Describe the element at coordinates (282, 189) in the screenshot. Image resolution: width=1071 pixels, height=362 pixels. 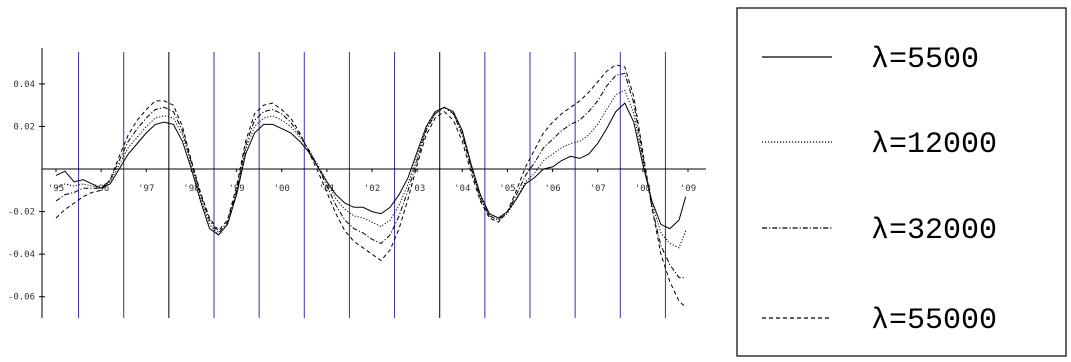
I see `x-tick-label: '00` at that location.